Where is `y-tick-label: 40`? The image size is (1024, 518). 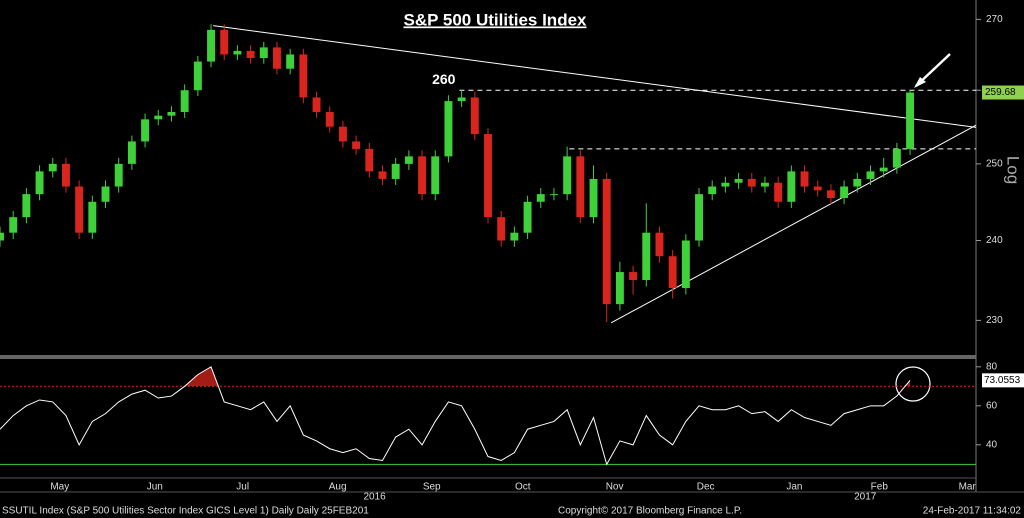
y-tick-label: 40 is located at coordinates (992, 444).